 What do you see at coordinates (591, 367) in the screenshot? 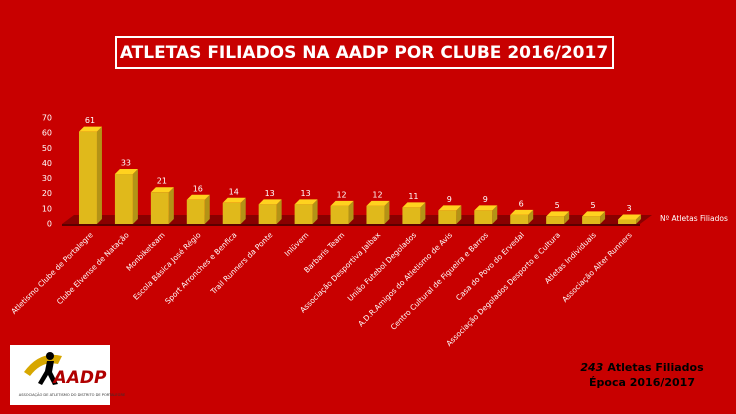
I see `total: 243` at bounding box center [591, 367].